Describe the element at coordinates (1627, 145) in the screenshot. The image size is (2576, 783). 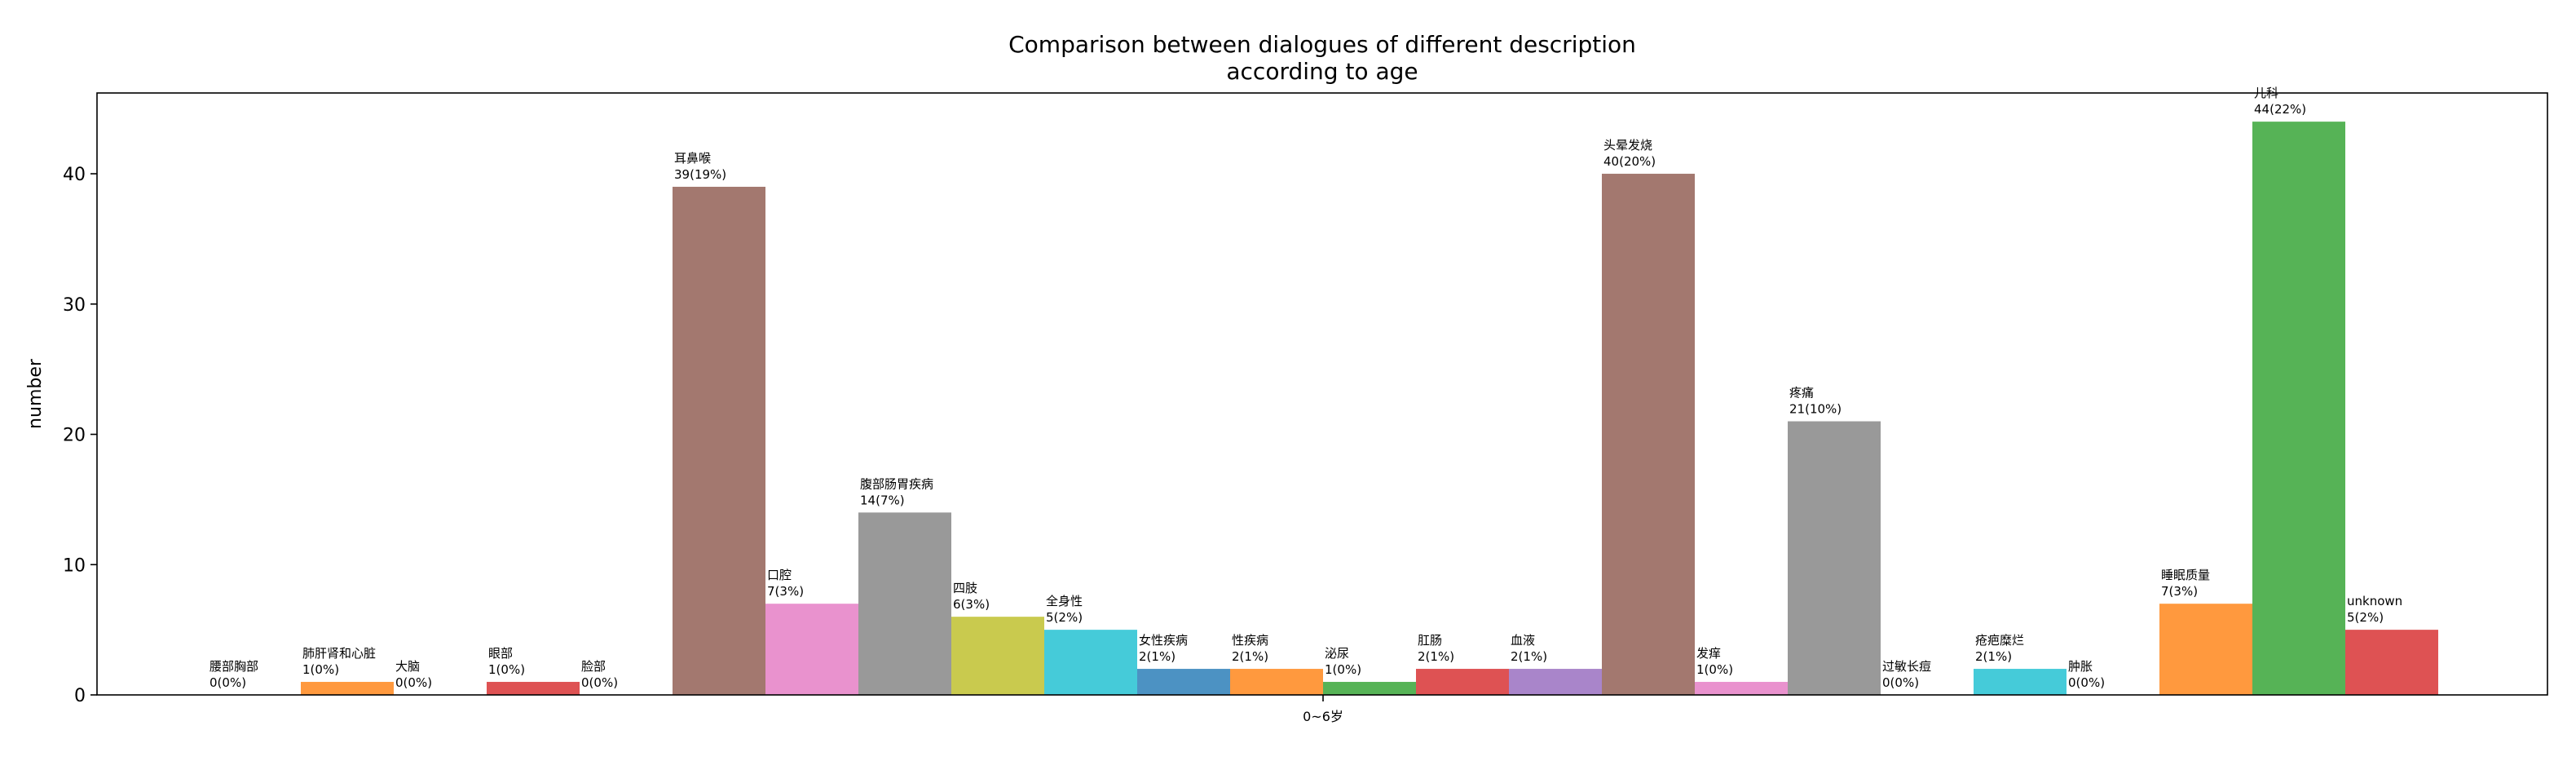
I see `bar-name-label: 头晕发烧` at that location.